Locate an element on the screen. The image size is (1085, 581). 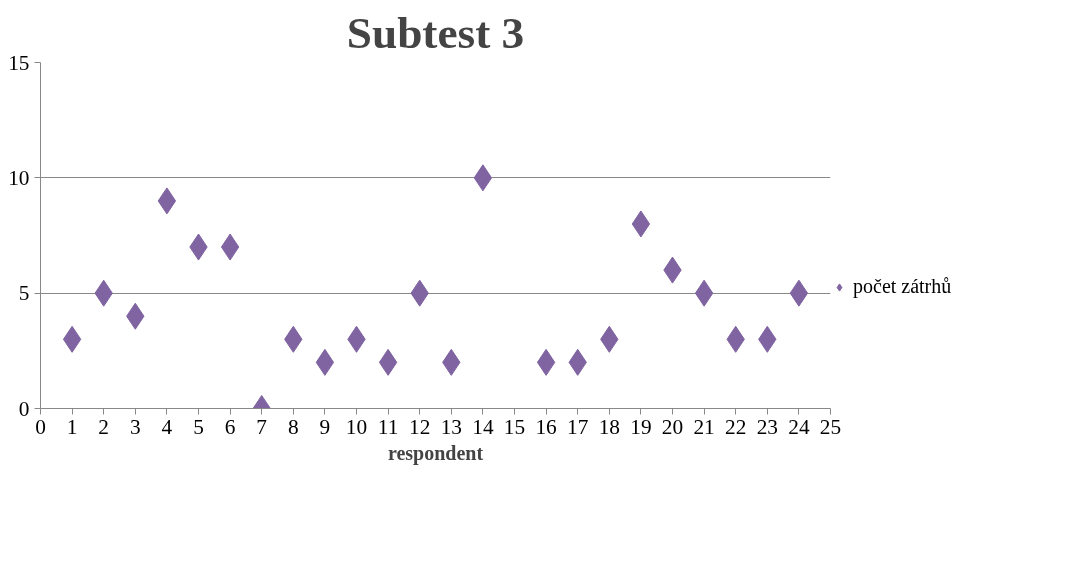
x-tick-label: 2 is located at coordinates (104, 426).